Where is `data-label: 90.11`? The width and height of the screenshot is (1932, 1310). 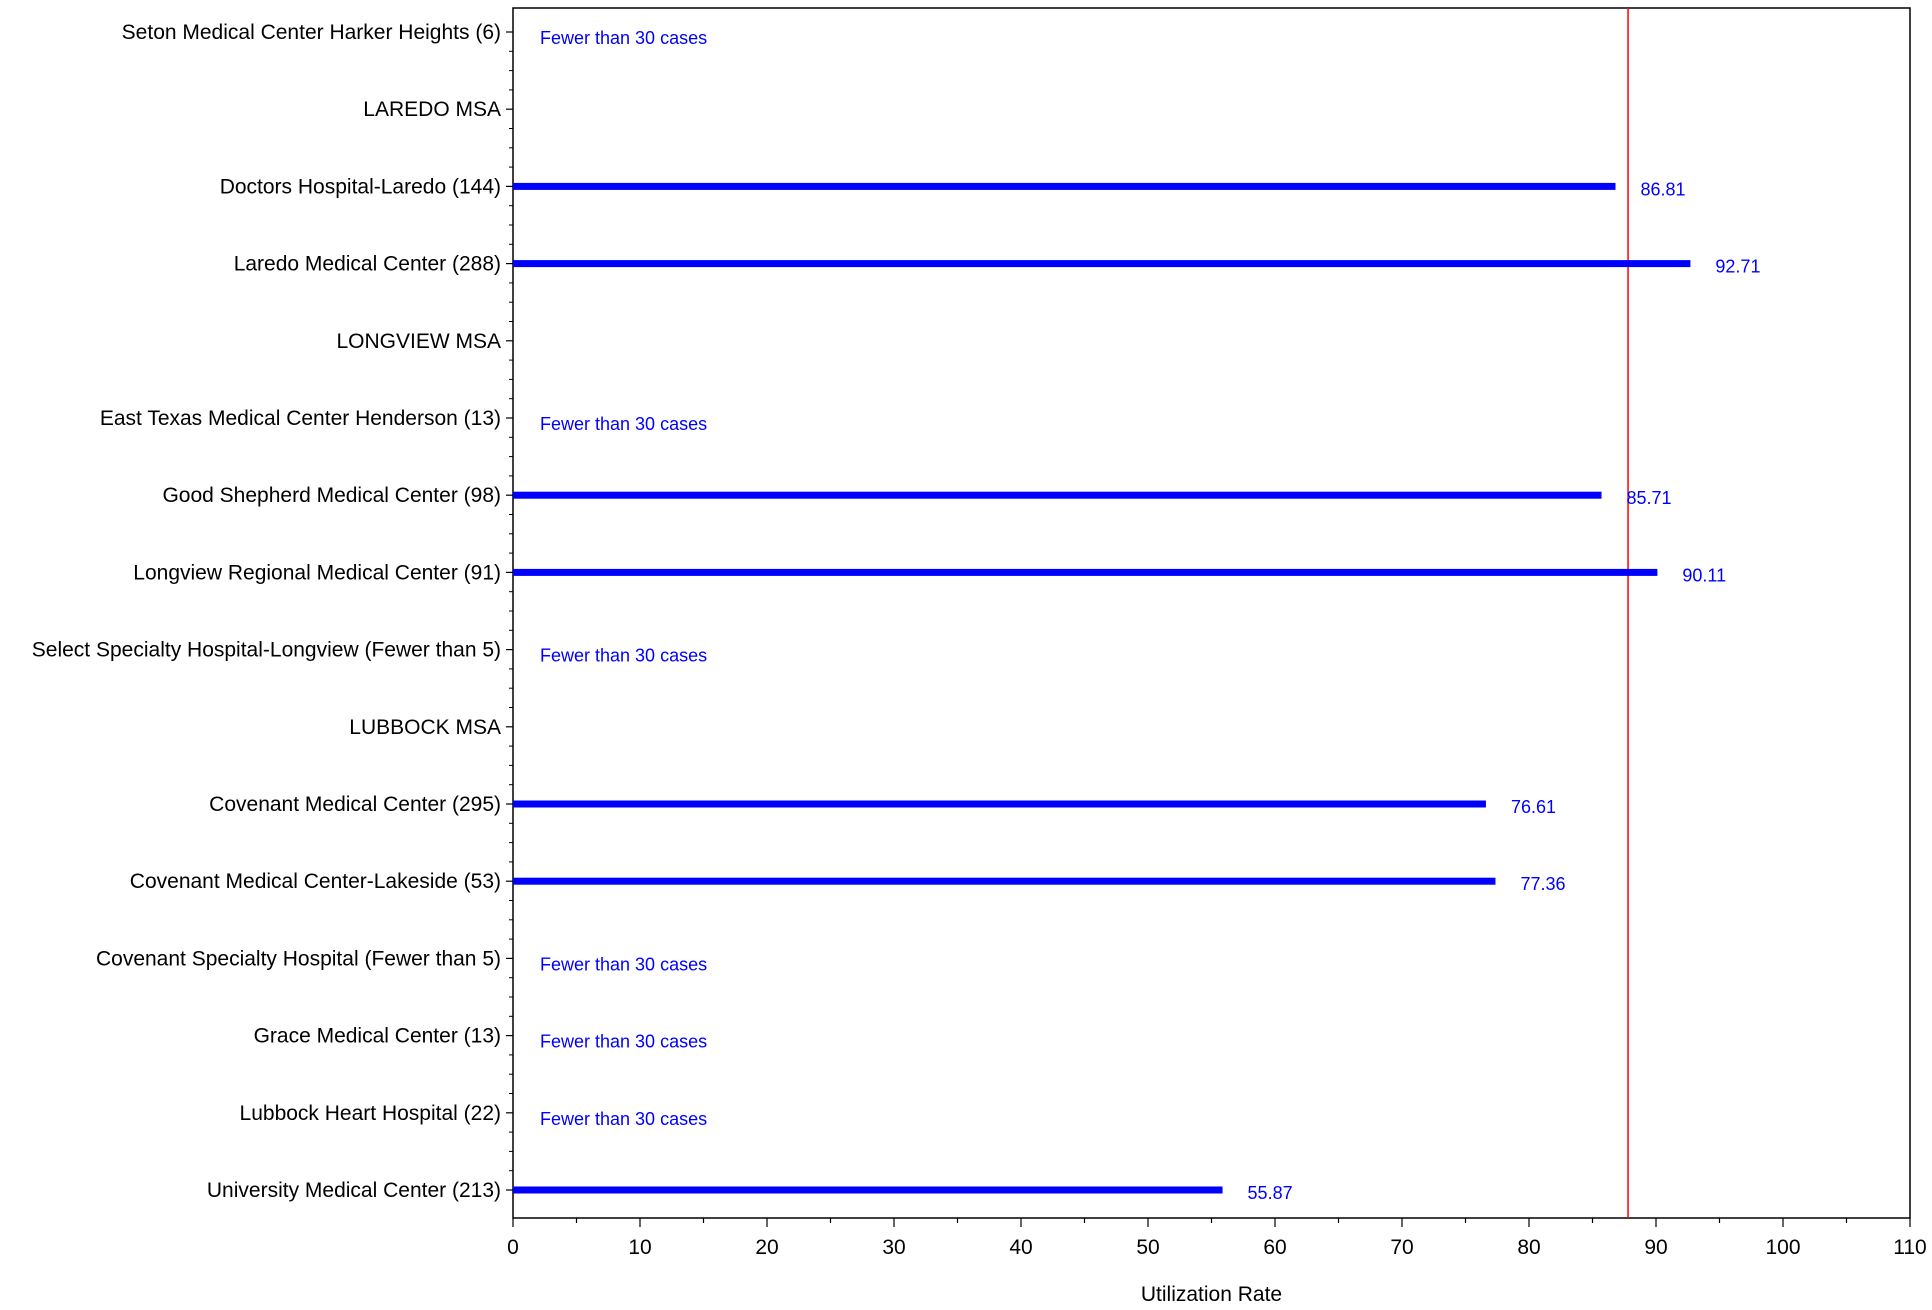 data-label: 90.11 is located at coordinates (1704, 575).